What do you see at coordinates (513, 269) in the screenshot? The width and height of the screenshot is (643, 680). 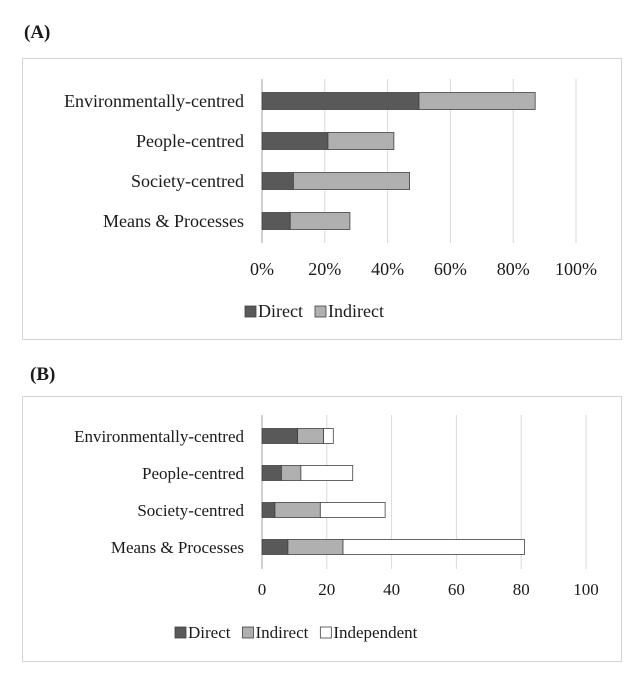 I see `x-tick-label: 80%` at bounding box center [513, 269].